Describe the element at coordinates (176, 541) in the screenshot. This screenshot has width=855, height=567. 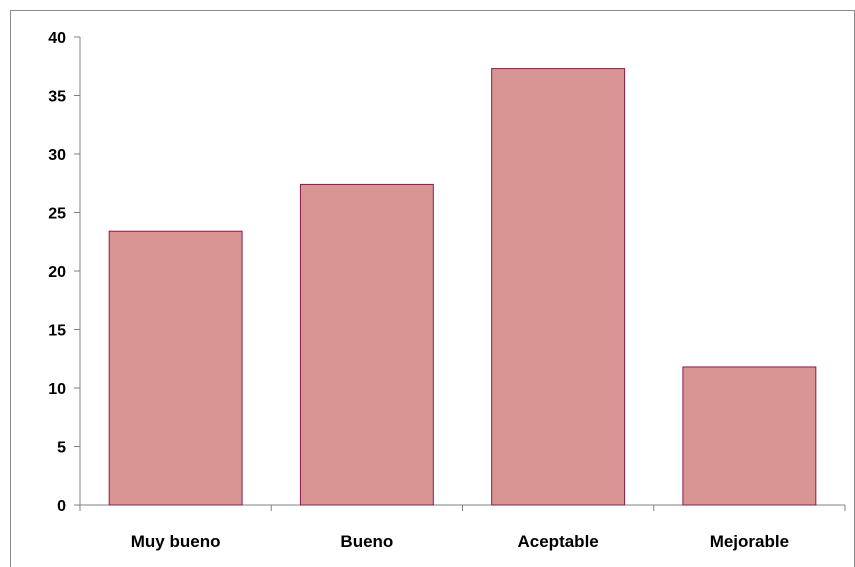
I see `x-tick-label: Muy bueno` at that location.